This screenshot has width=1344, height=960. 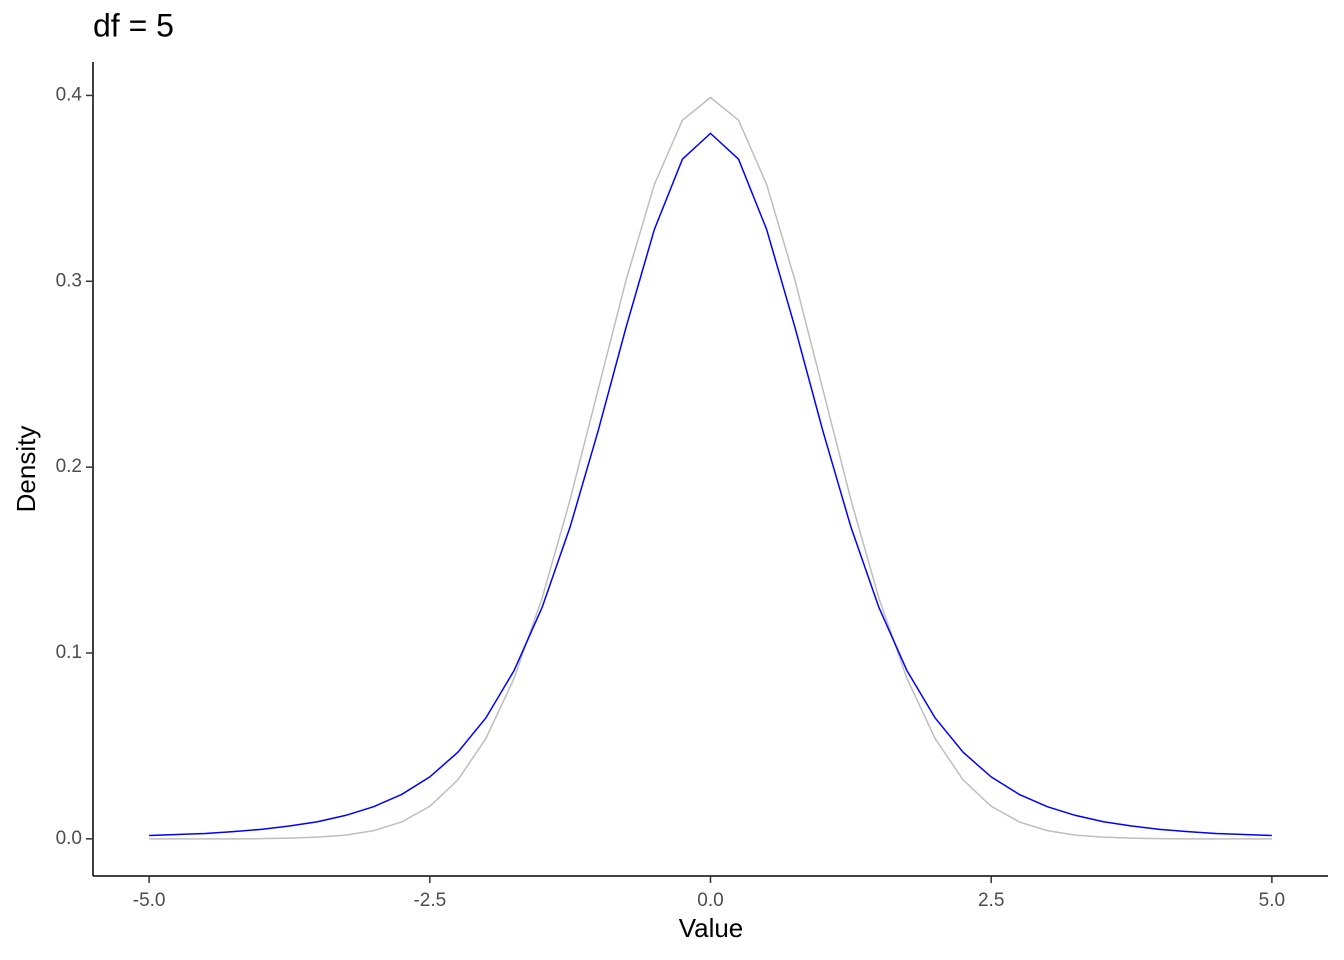 What do you see at coordinates (1272, 900) in the screenshot?
I see `x-tick-label: 5.0` at bounding box center [1272, 900].